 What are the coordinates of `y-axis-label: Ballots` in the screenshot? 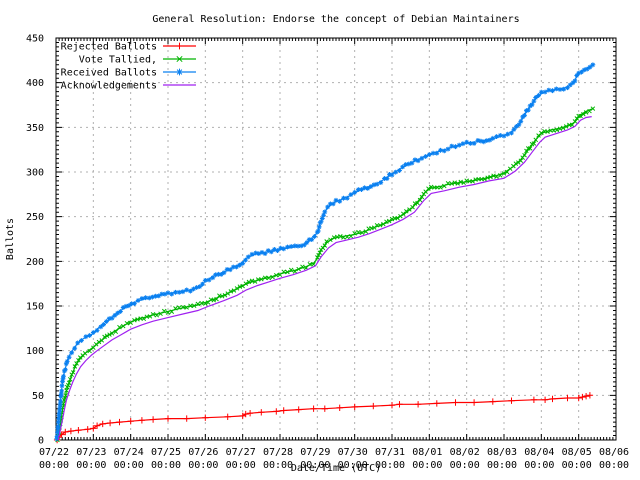 It's located at (10, 239).